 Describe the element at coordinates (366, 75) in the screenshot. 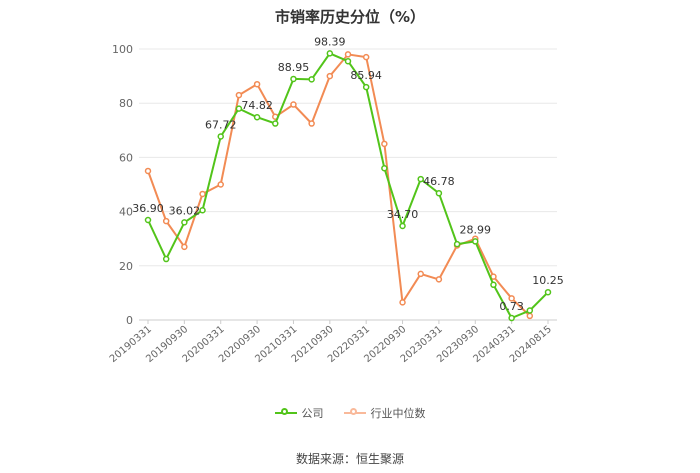

I see `data-label: 85.94` at that location.